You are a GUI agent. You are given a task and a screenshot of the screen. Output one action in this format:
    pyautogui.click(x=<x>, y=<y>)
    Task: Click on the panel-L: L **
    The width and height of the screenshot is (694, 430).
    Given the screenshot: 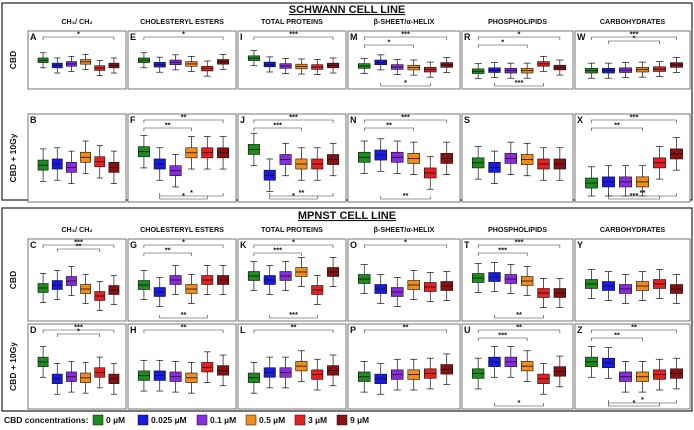 What is the action you would take?
    pyautogui.click(x=292, y=366)
    